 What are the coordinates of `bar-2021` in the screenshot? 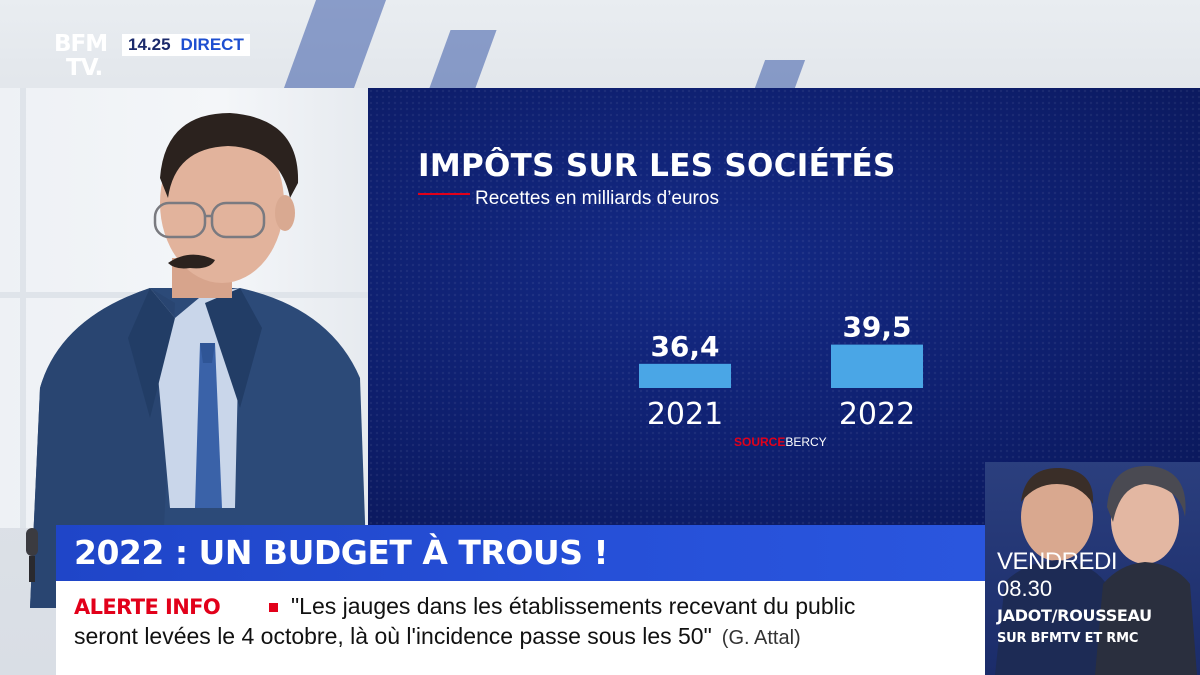 It's located at (685, 375).